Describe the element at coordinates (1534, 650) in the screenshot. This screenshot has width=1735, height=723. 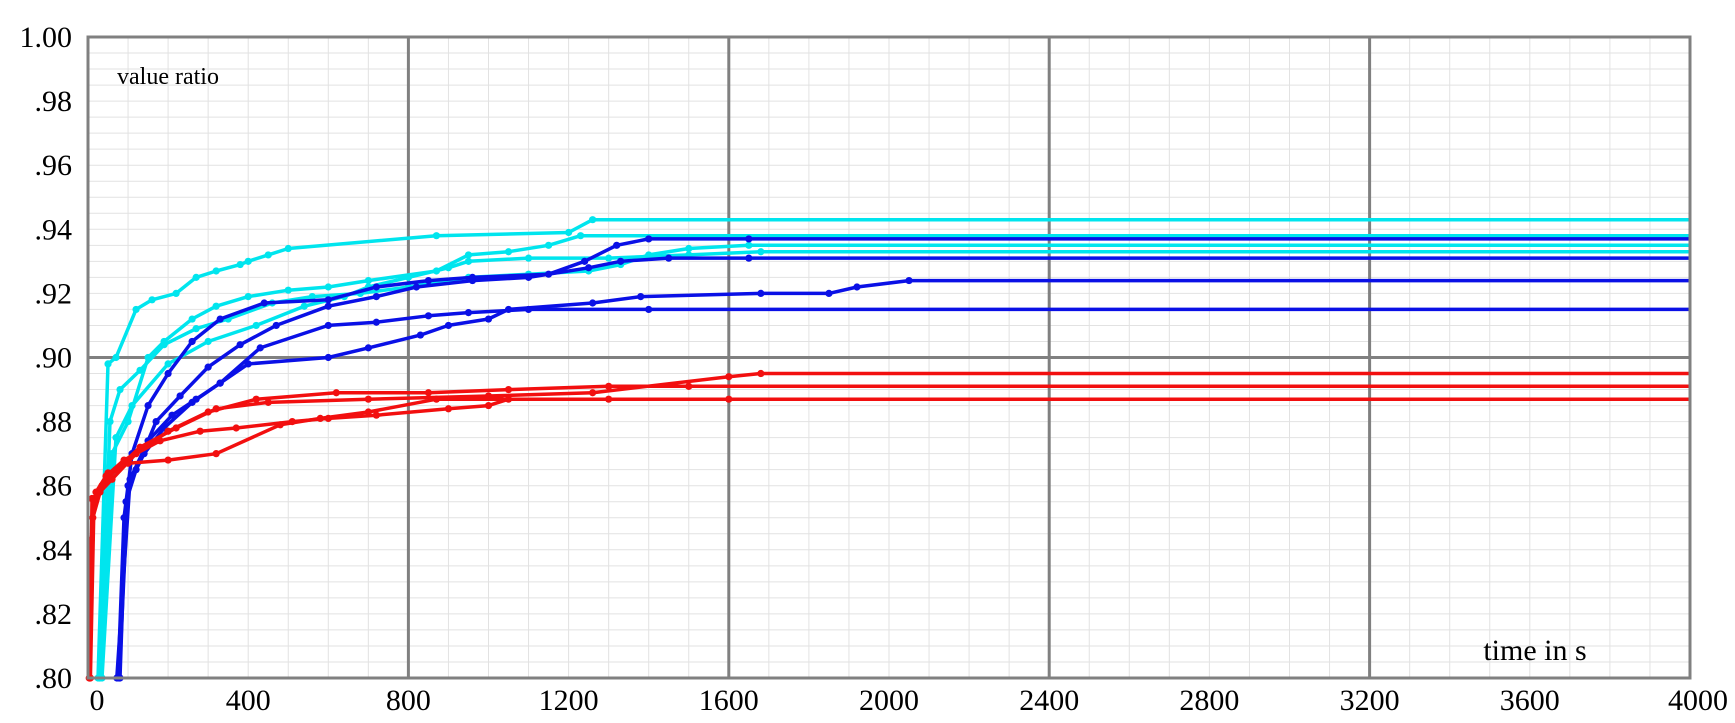
I see `x-axis-label: time in s` at that location.